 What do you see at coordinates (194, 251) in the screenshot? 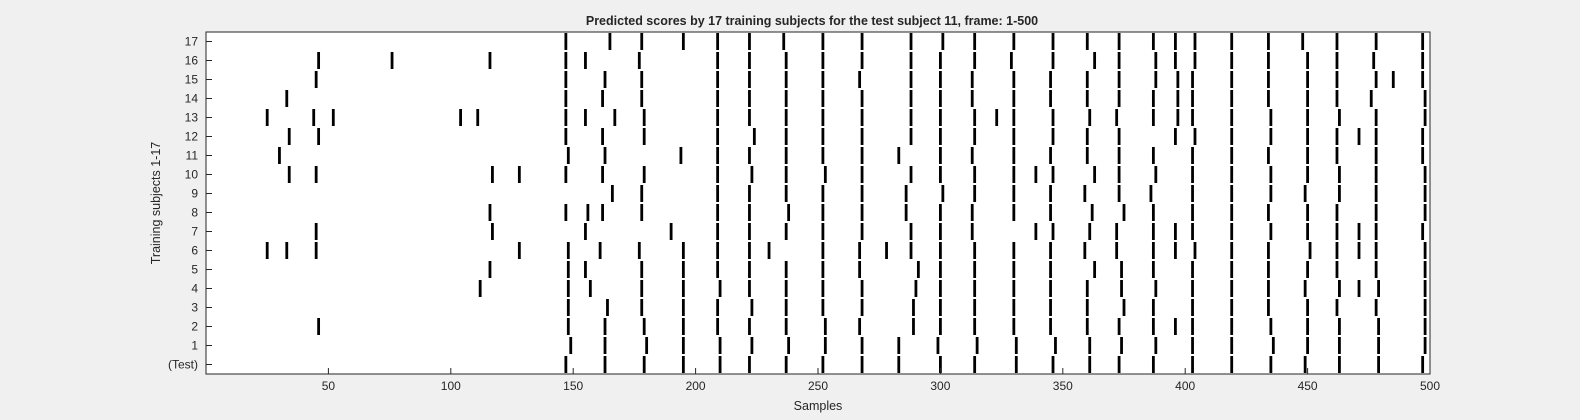
I see `y-tick-label: 6` at bounding box center [194, 251].